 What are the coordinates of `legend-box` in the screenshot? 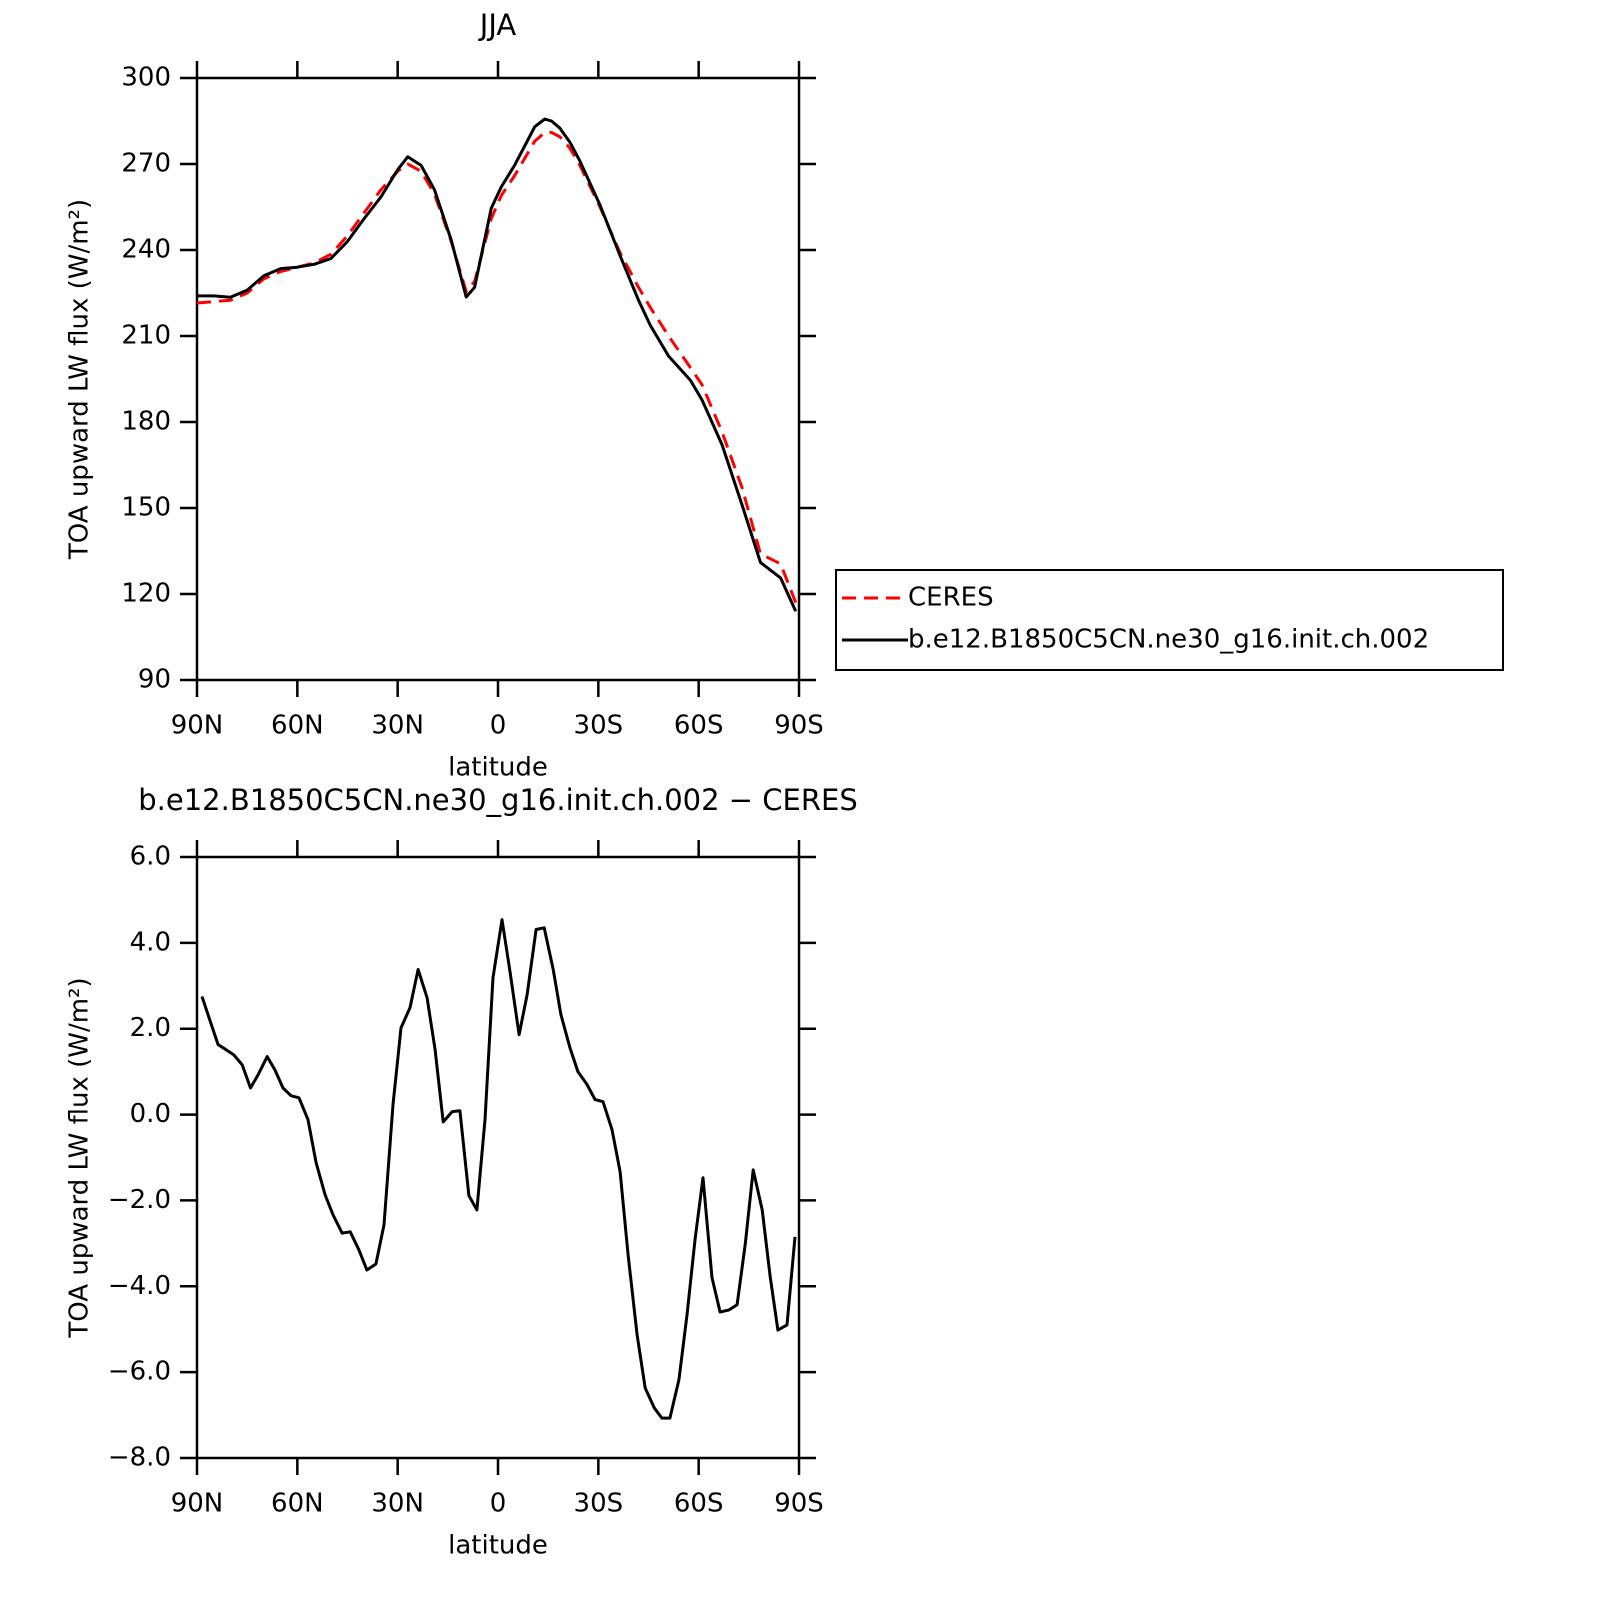 It's located at (1169, 620).